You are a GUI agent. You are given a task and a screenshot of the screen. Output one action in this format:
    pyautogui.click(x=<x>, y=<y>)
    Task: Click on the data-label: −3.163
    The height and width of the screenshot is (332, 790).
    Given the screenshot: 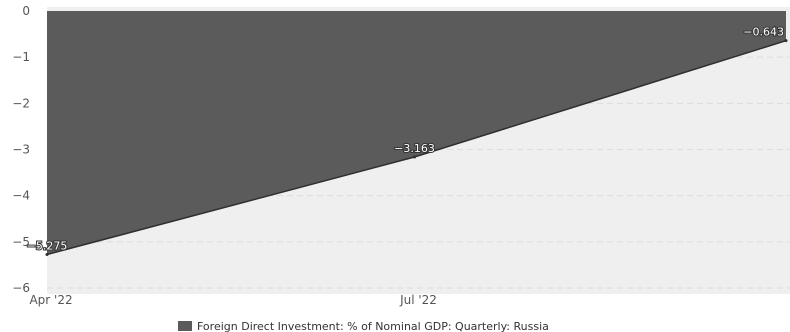 What is the action you would take?
    pyautogui.click(x=414, y=148)
    